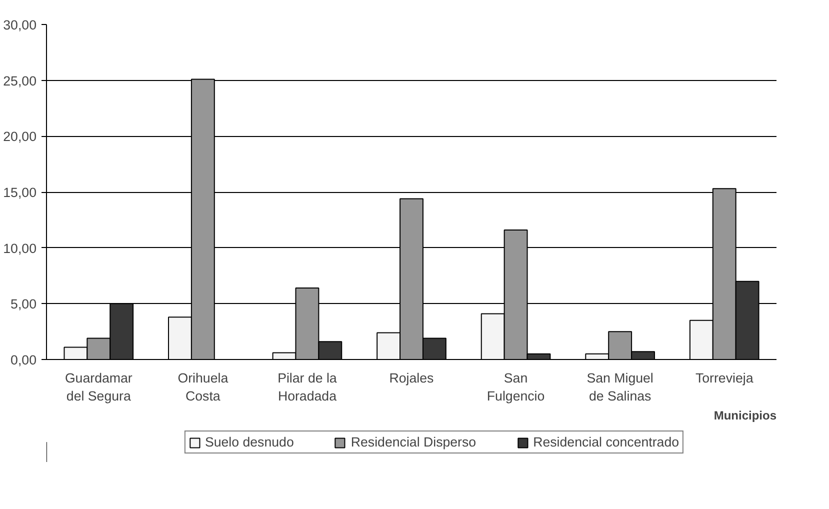  I want to click on legend-label: Residencial Disperso, so click(413, 442).